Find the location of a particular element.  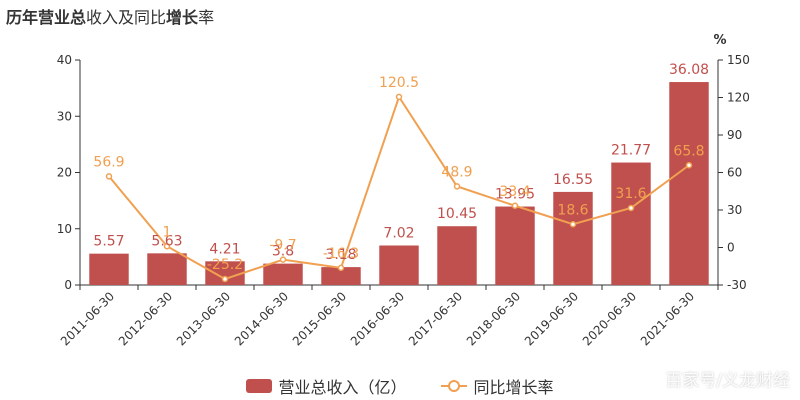

bar-value-label: 21.77 is located at coordinates (631, 151).